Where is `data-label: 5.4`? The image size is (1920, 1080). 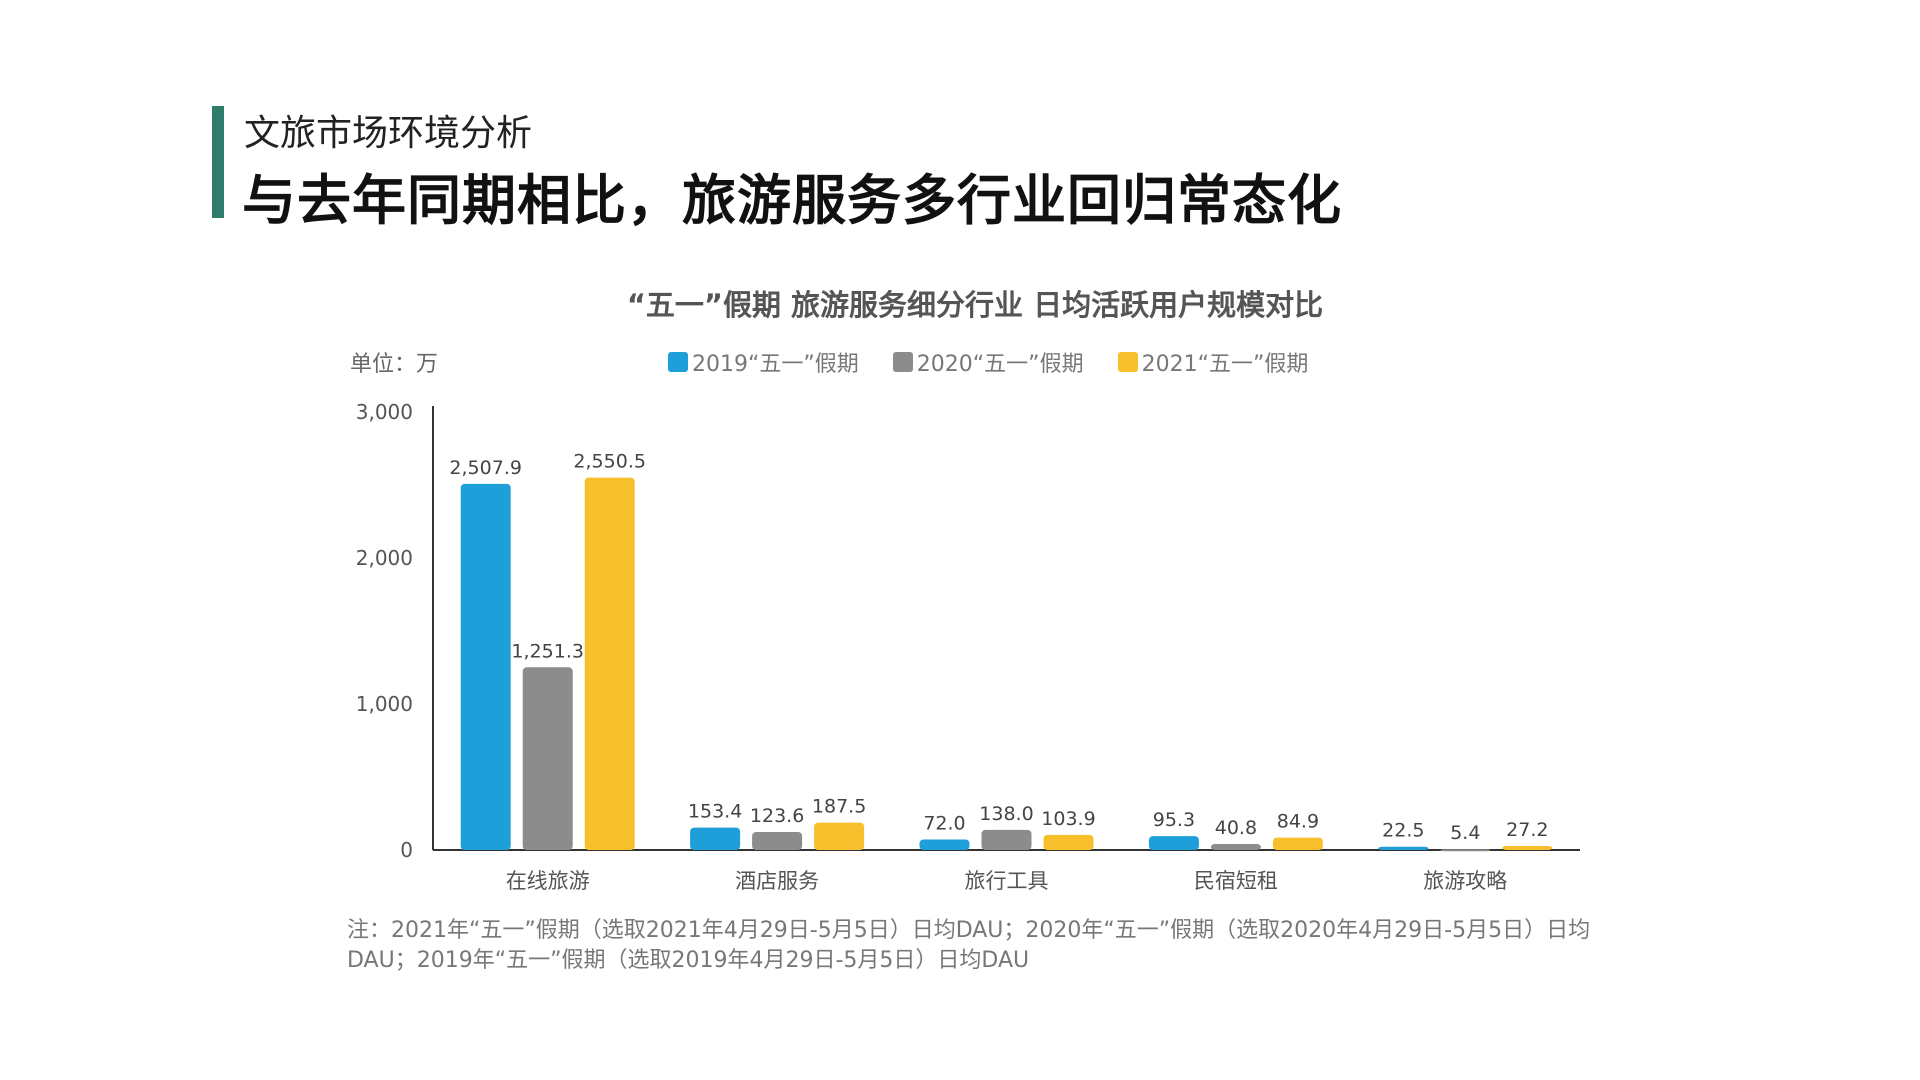 data-label: 5.4 is located at coordinates (1465, 833).